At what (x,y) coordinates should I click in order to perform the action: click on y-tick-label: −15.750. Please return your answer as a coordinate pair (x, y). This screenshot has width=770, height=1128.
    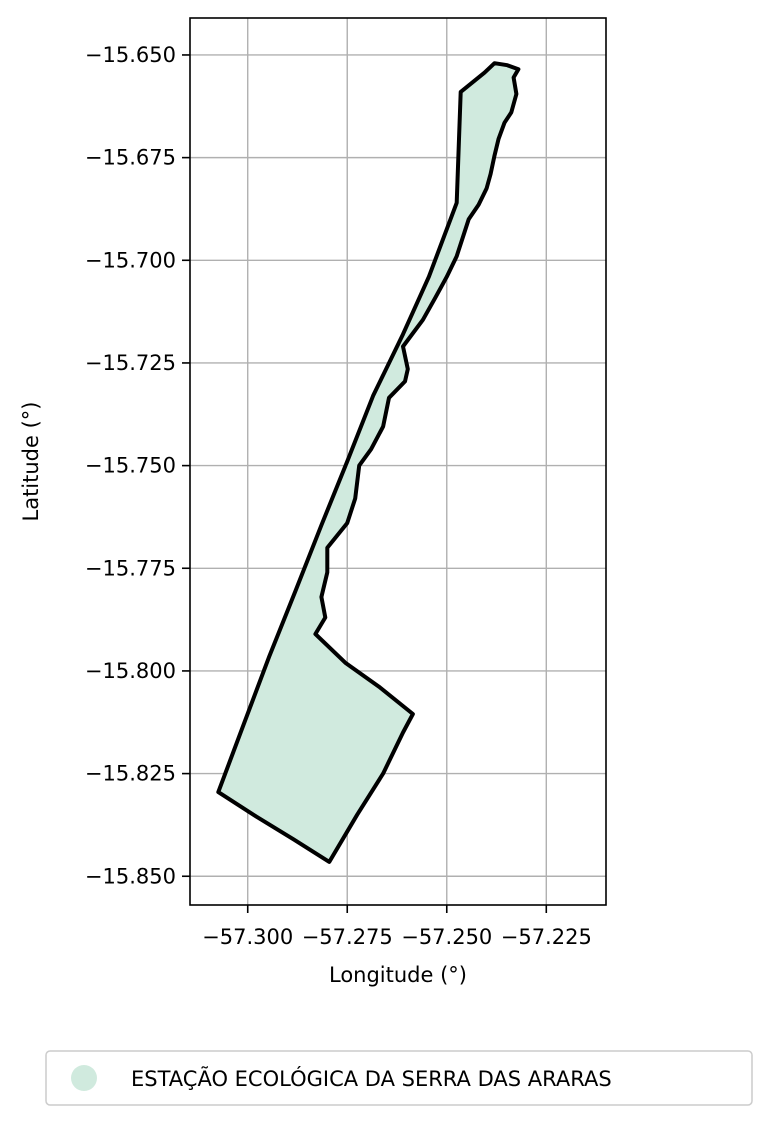
    Looking at the image, I should click on (130, 466).